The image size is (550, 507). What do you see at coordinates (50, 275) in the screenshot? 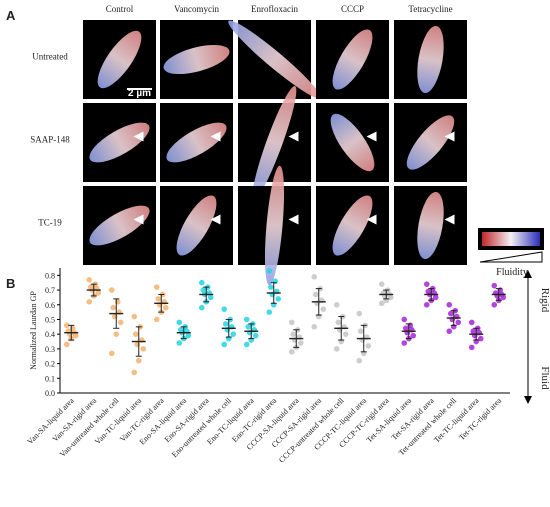
I see `y-tick-label: 0.8` at bounding box center [50, 275].